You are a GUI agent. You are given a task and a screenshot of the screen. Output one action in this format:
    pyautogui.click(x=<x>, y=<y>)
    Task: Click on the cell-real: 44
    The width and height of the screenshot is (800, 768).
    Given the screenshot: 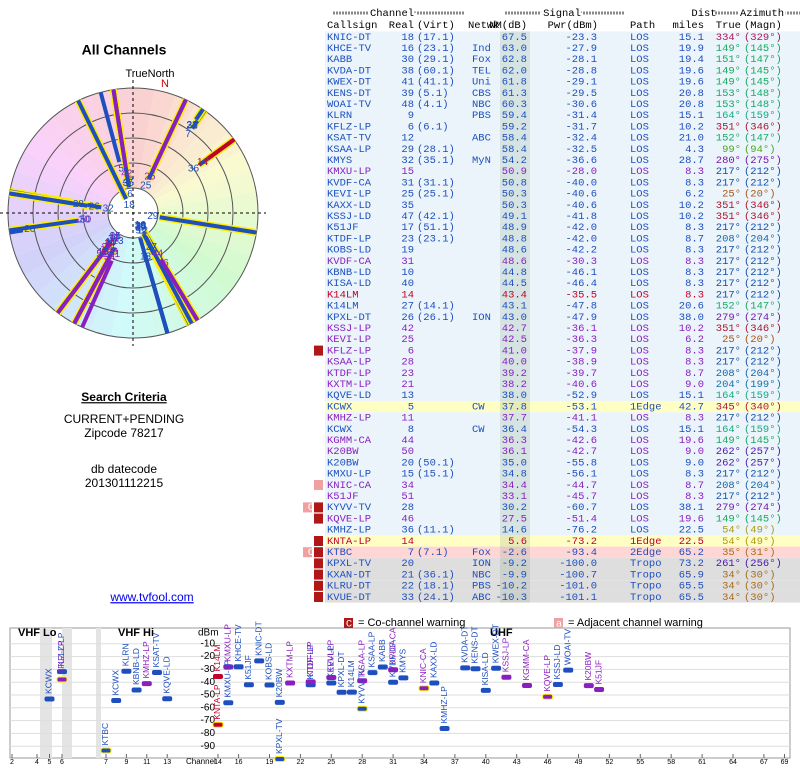 What is the action you would take?
    pyautogui.click(x=407, y=441)
    